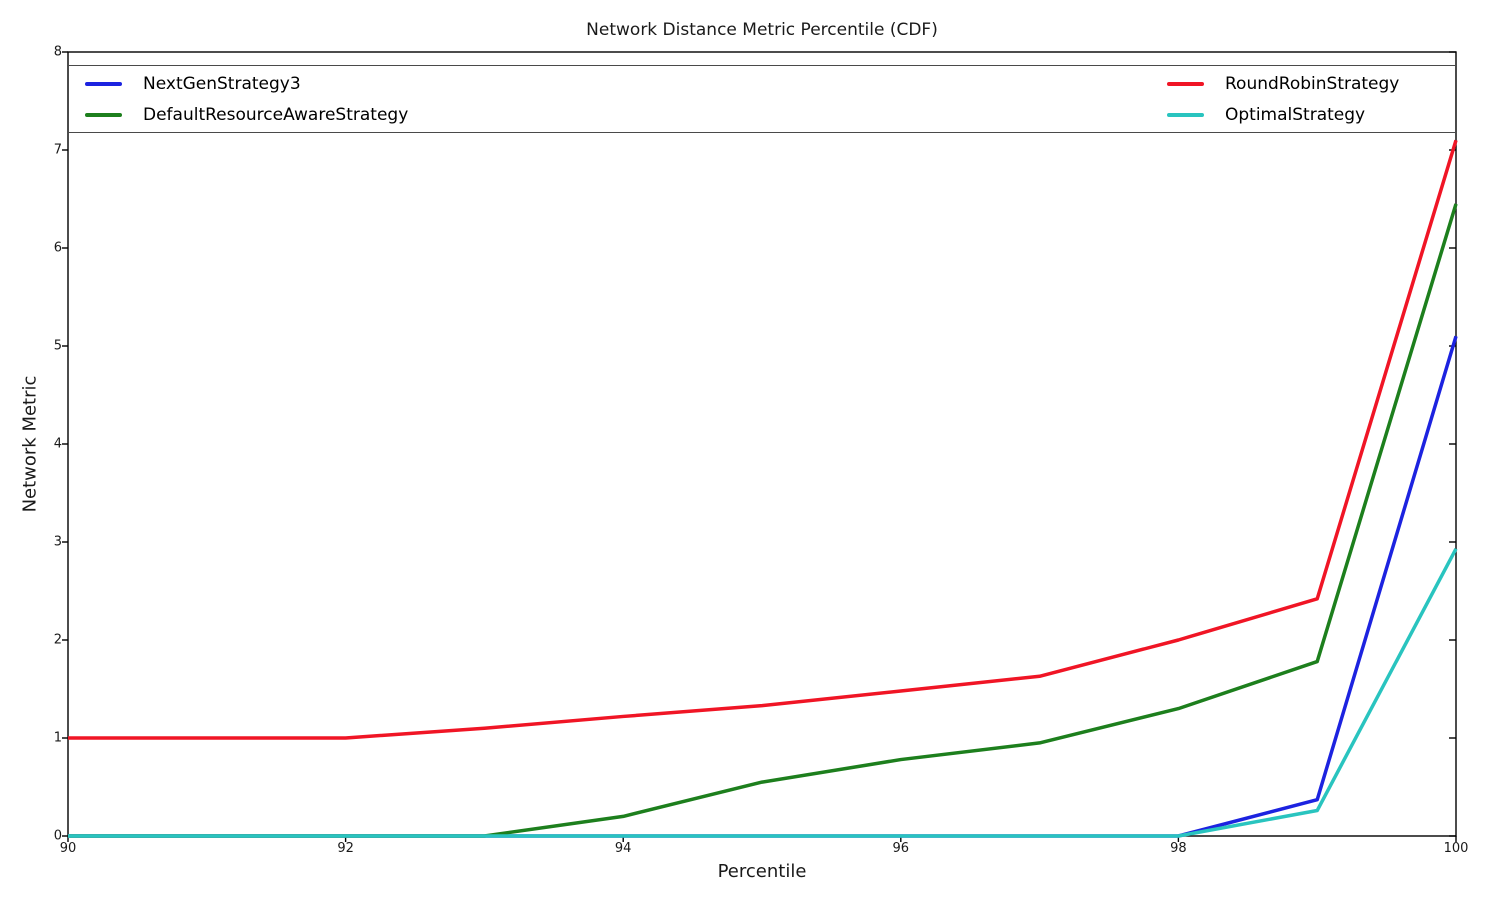  Describe the element at coordinates (623, 848) in the screenshot. I see `x-tick-label: 94` at that location.